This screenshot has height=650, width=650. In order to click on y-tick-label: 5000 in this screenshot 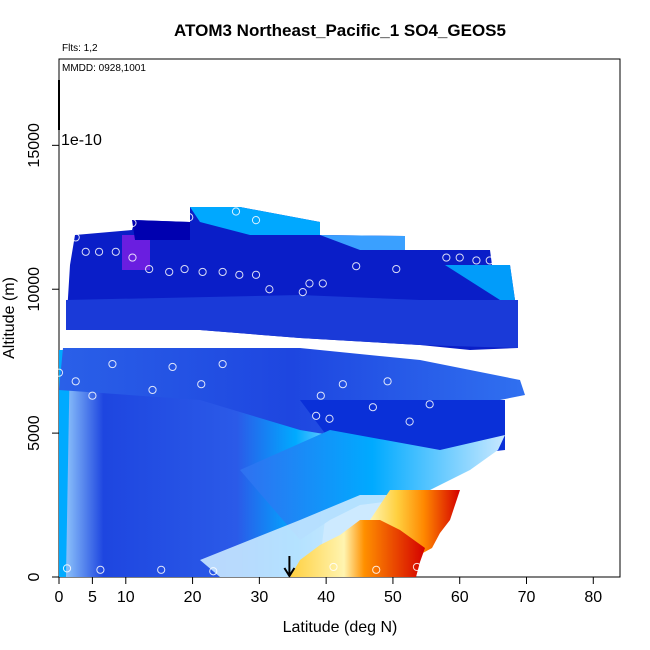, I will do `click(34, 433)`.